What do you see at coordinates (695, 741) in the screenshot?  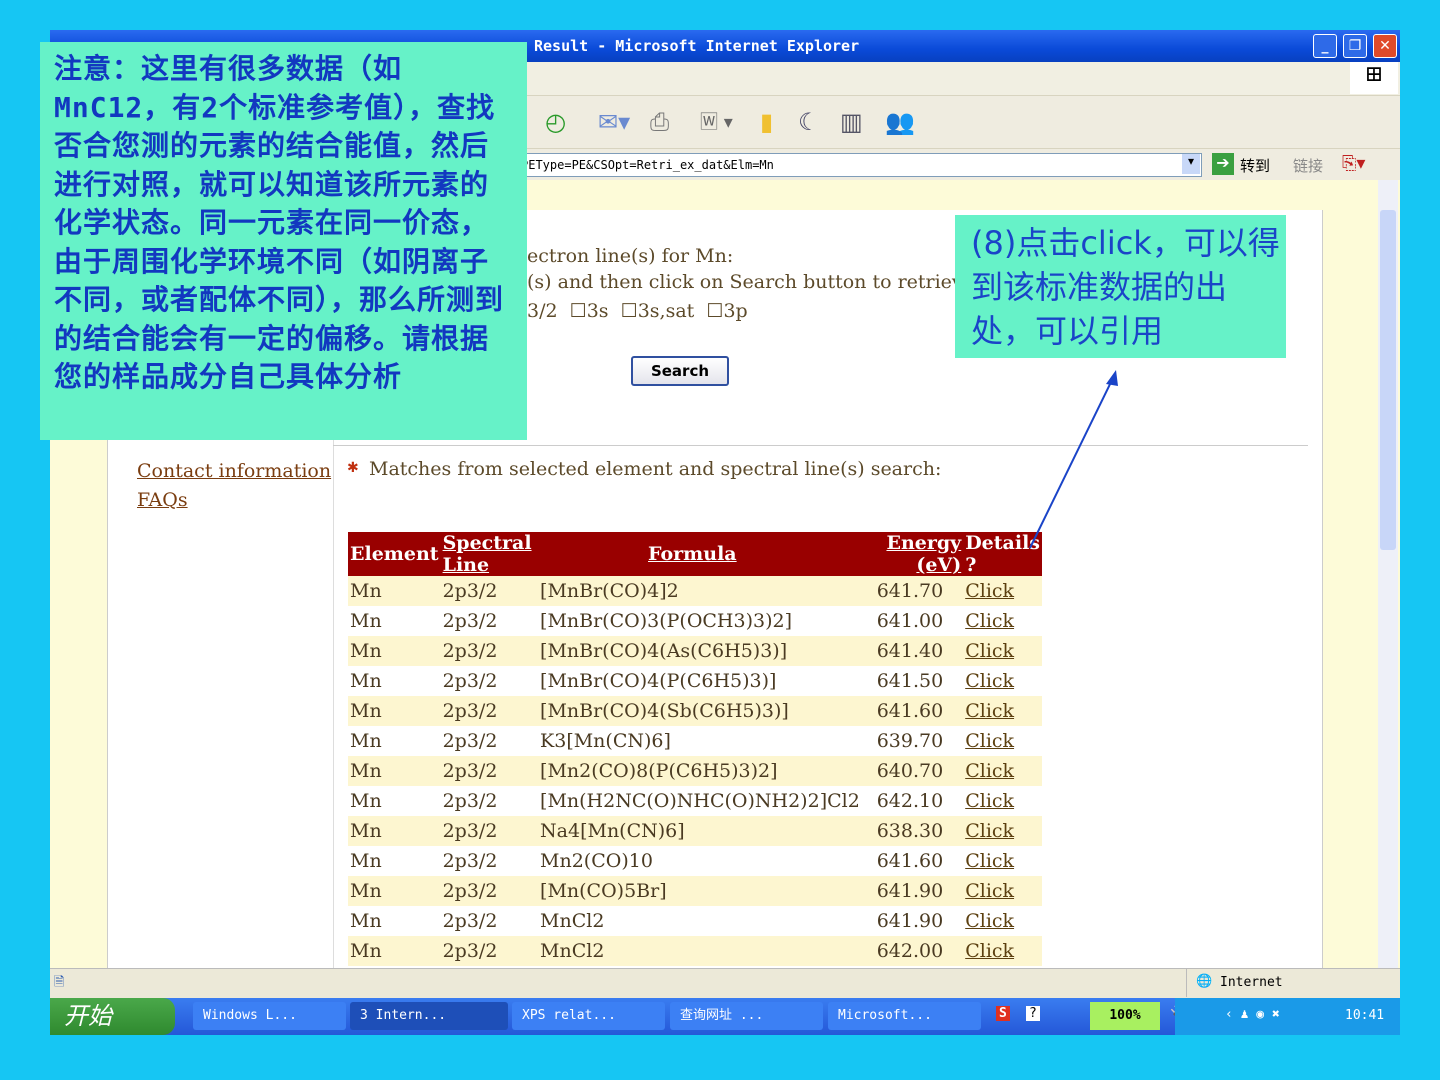 I see `table-row: Mn 2p3/2 K3[Mn(CN)6] 639.70 Click` at bounding box center [695, 741].